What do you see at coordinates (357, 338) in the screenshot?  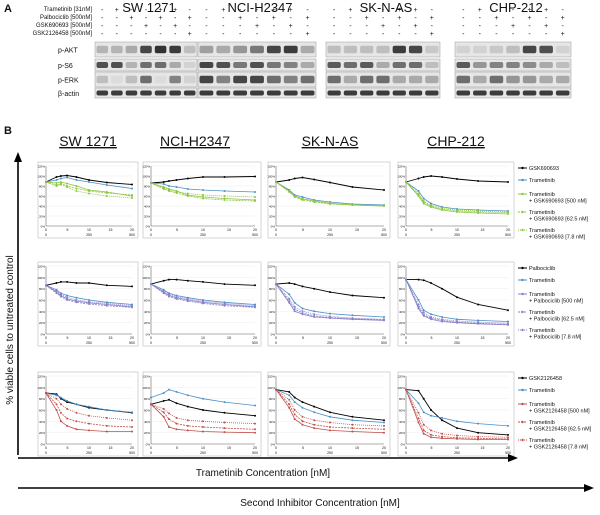 I see `x-tick-label-top: 15` at bounding box center [357, 338].